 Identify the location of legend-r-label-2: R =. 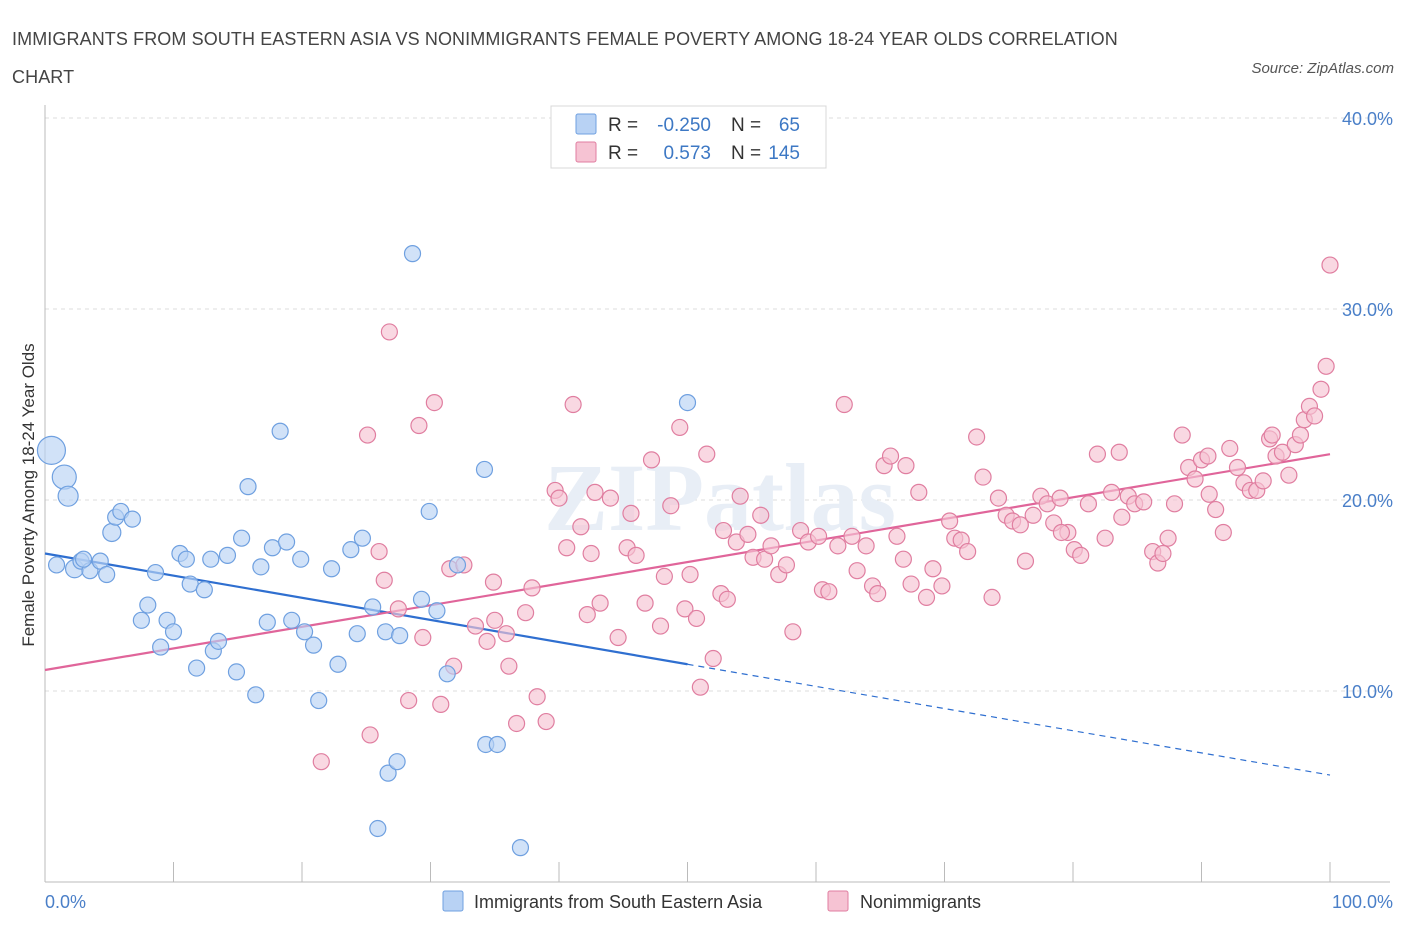
(623, 153).